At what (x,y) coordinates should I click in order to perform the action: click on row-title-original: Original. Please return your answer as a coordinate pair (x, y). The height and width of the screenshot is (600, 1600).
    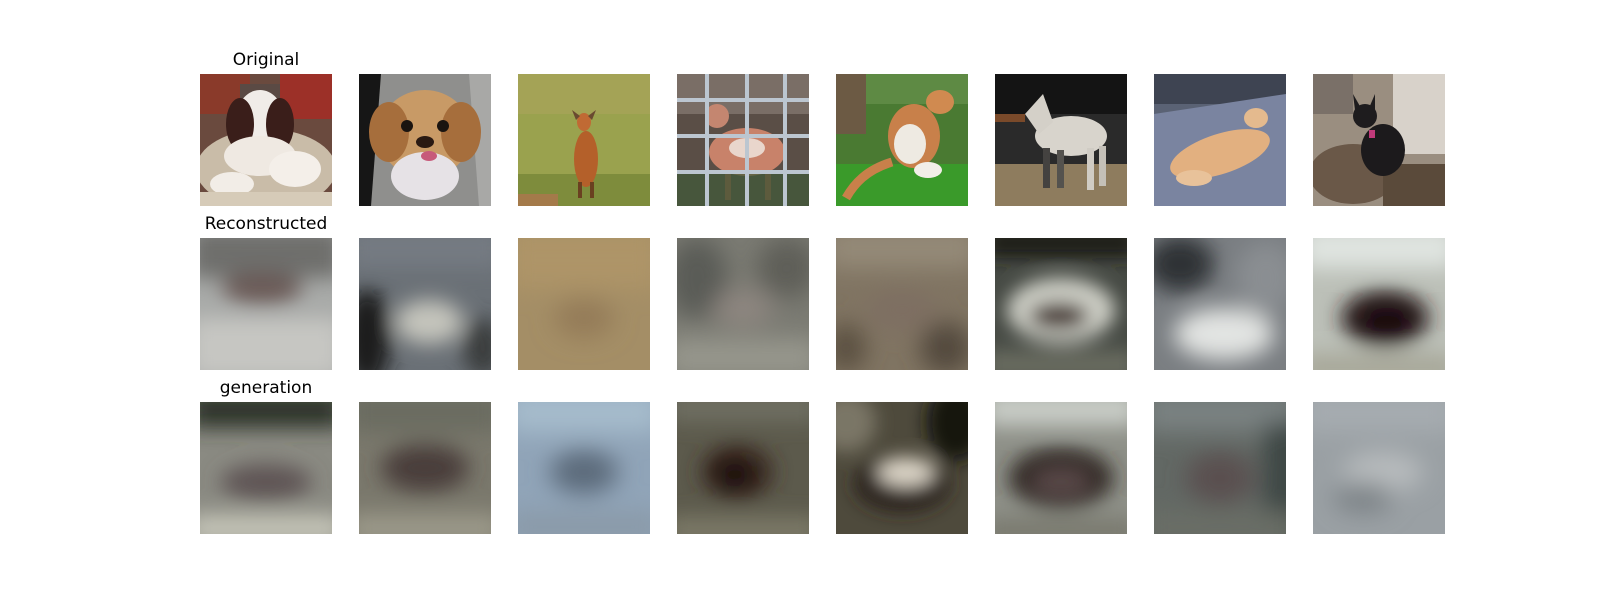
    Looking at the image, I should click on (266, 60).